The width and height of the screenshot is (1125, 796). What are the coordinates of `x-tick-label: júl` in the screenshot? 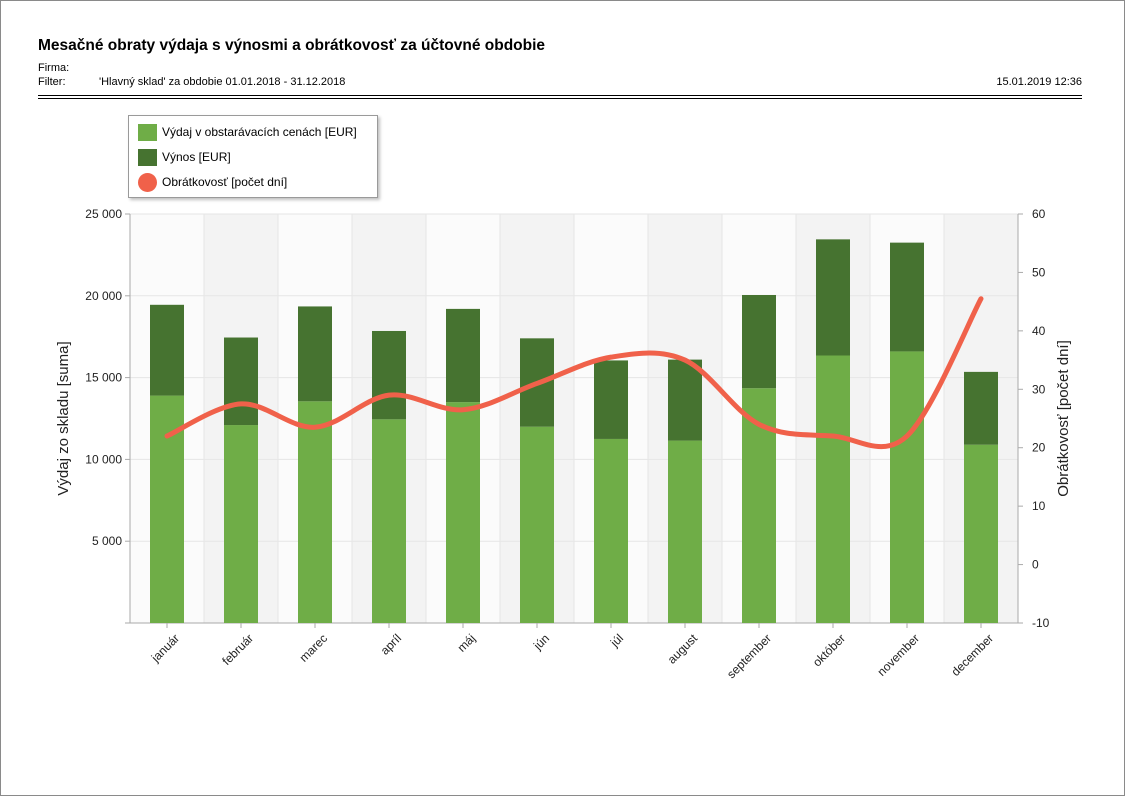 It's located at (616, 640).